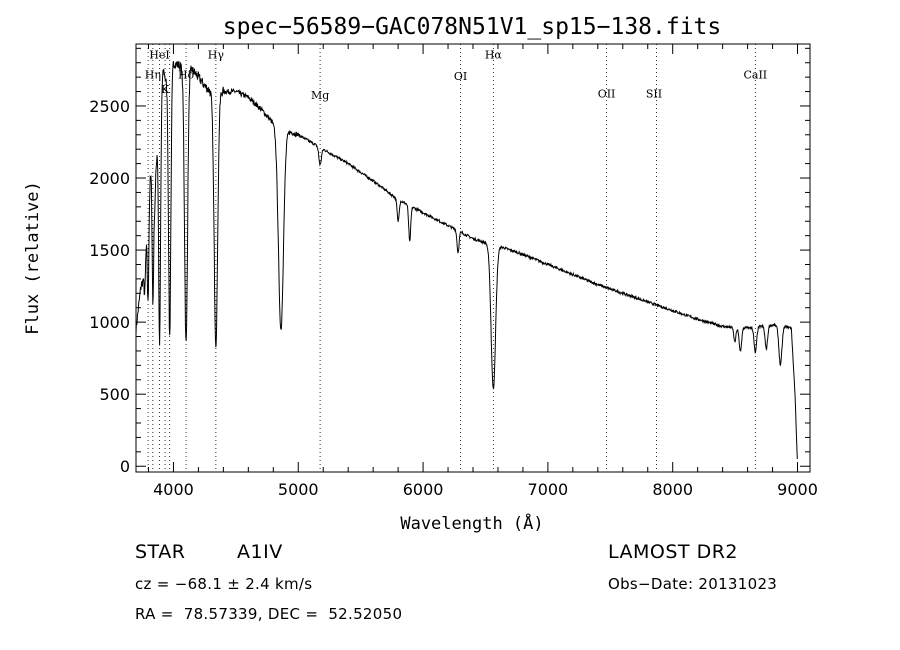 The width and height of the screenshot is (900, 650). Describe the element at coordinates (471, 523) in the screenshot. I see `x-axis-label: Wavelength (Å)` at that location.